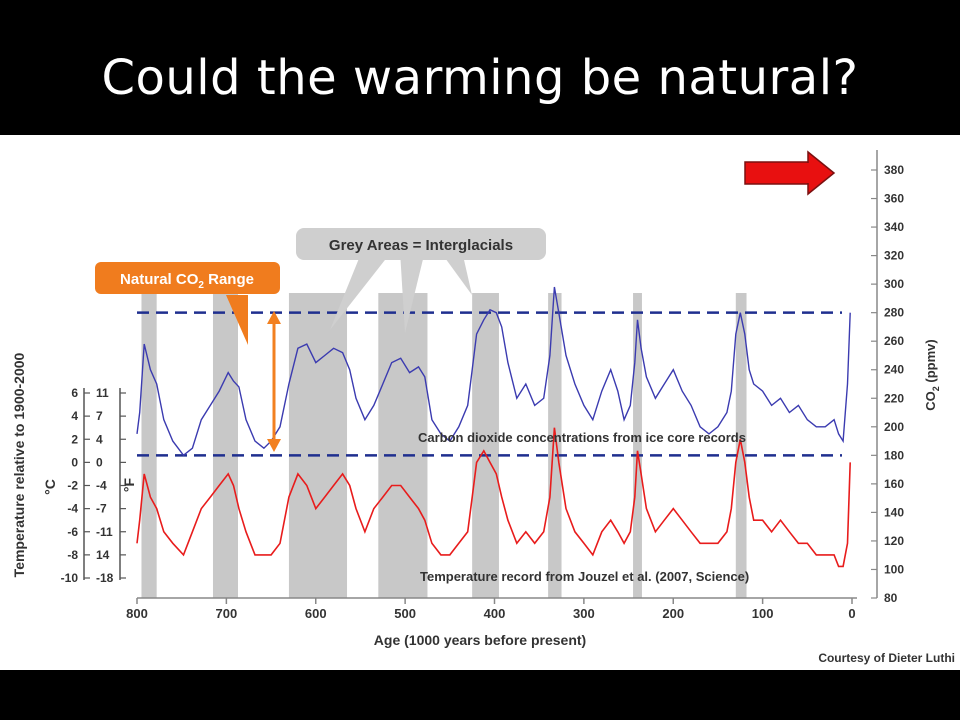  What do you see at coordinates (851, 613) in the screenshot?
I see `x-tick-label: 0` at bounding box center [851, 613].